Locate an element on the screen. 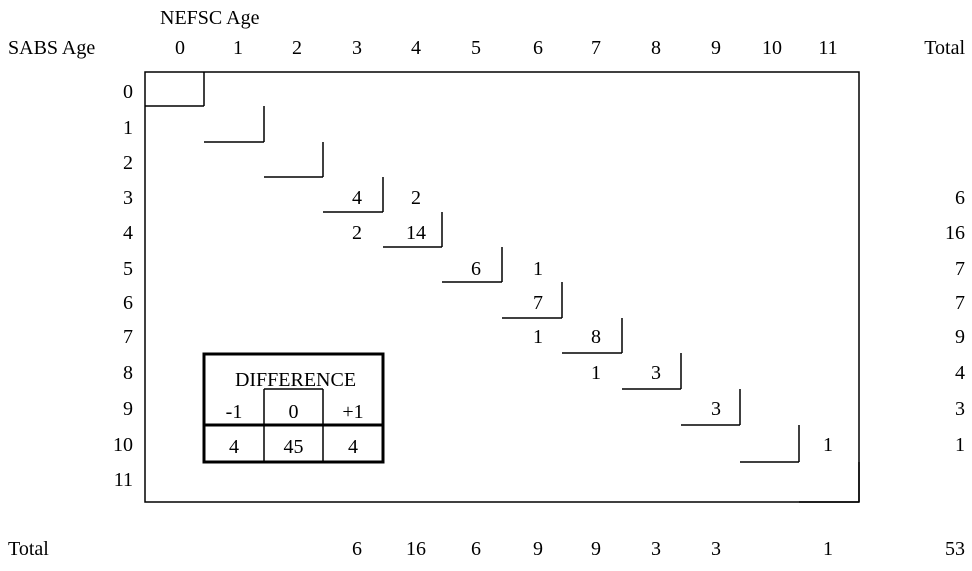 The image size is (972, 571). row-tick-label: 7 is located at coordinates (128, 337).